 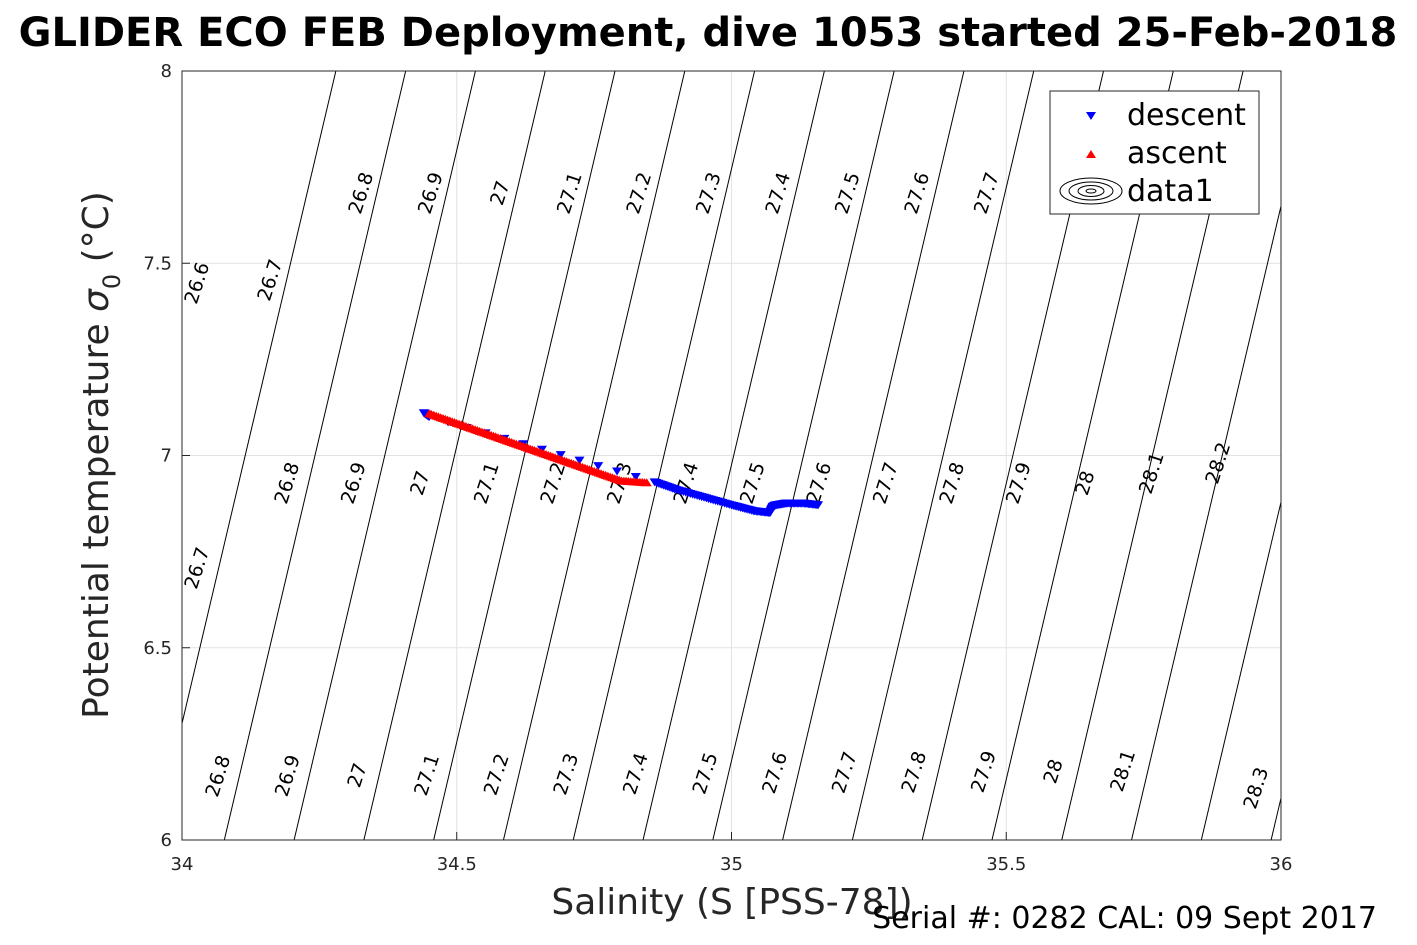 What do you see at coordinates (731, 902) in the screenshot?
I see `x-axis-label: Salinity (S [PSS-78])` at bounding box center [731, 902].